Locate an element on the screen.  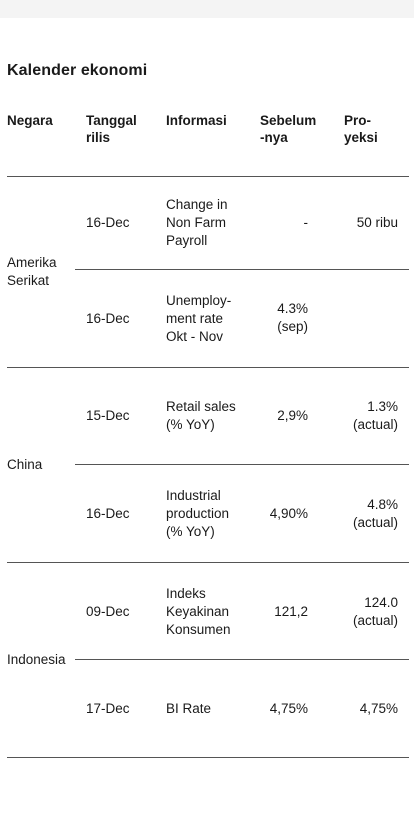
date-cell: 09-Dec is located at coordinates (108, 611).